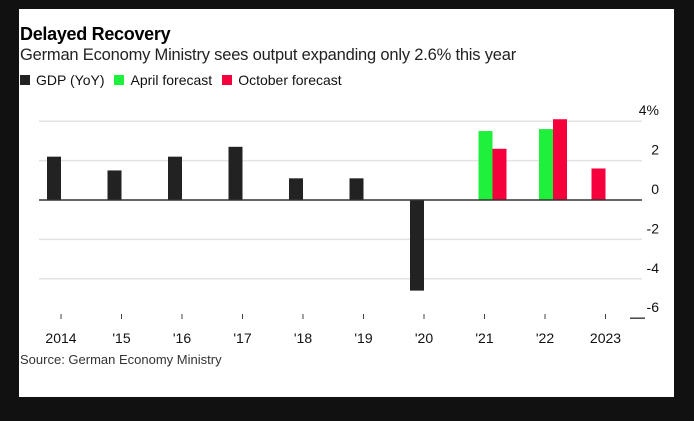  I want to click on y-tick-label: -4, so click(653, 268).